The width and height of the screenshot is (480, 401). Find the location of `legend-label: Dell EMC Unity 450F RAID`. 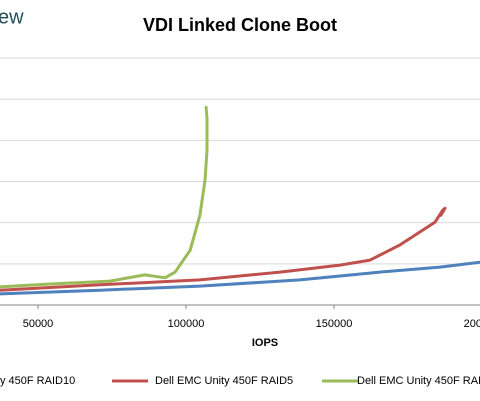

legend-label: Dell EMC Unity 450F RAID is located at coordinates (418, 381).